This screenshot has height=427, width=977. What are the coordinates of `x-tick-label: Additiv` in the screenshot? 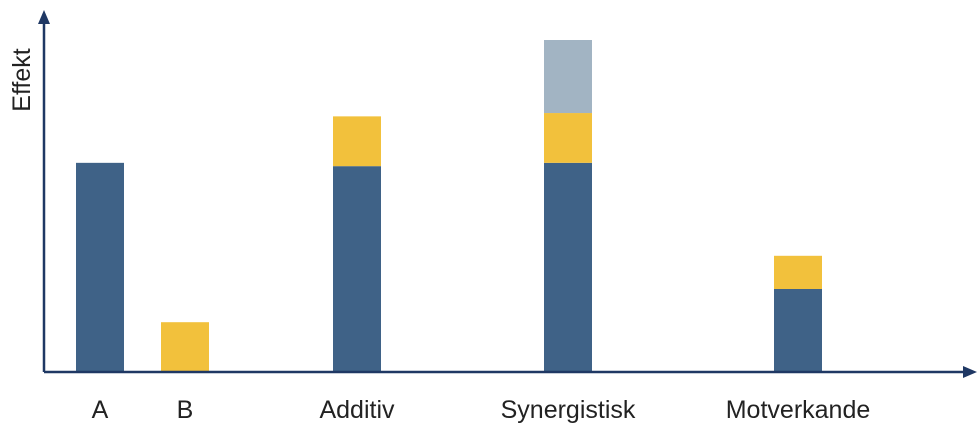 It's located at (357, 410).